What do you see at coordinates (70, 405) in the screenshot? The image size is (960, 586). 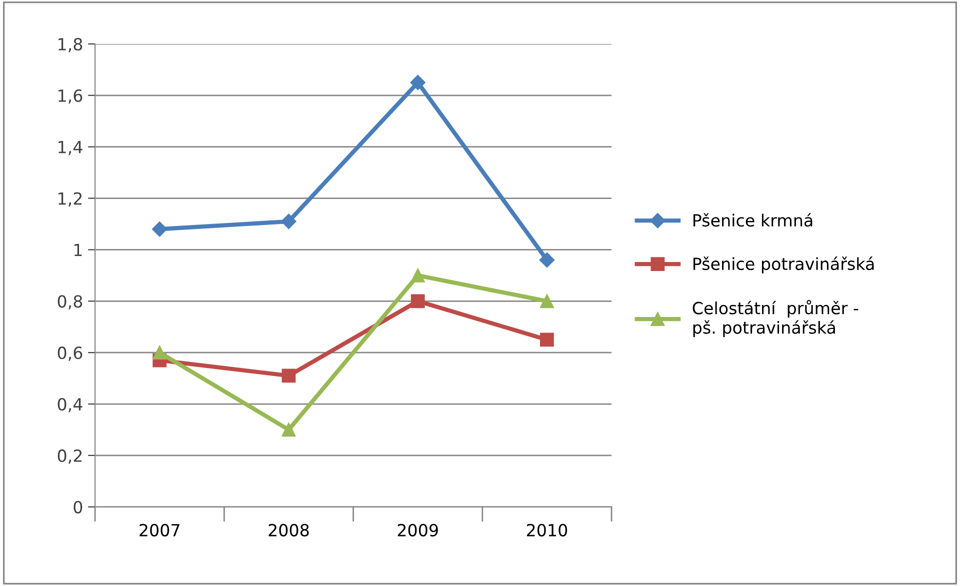 I see `y-tick-label: 0,4` at bounding box center [70, 405].